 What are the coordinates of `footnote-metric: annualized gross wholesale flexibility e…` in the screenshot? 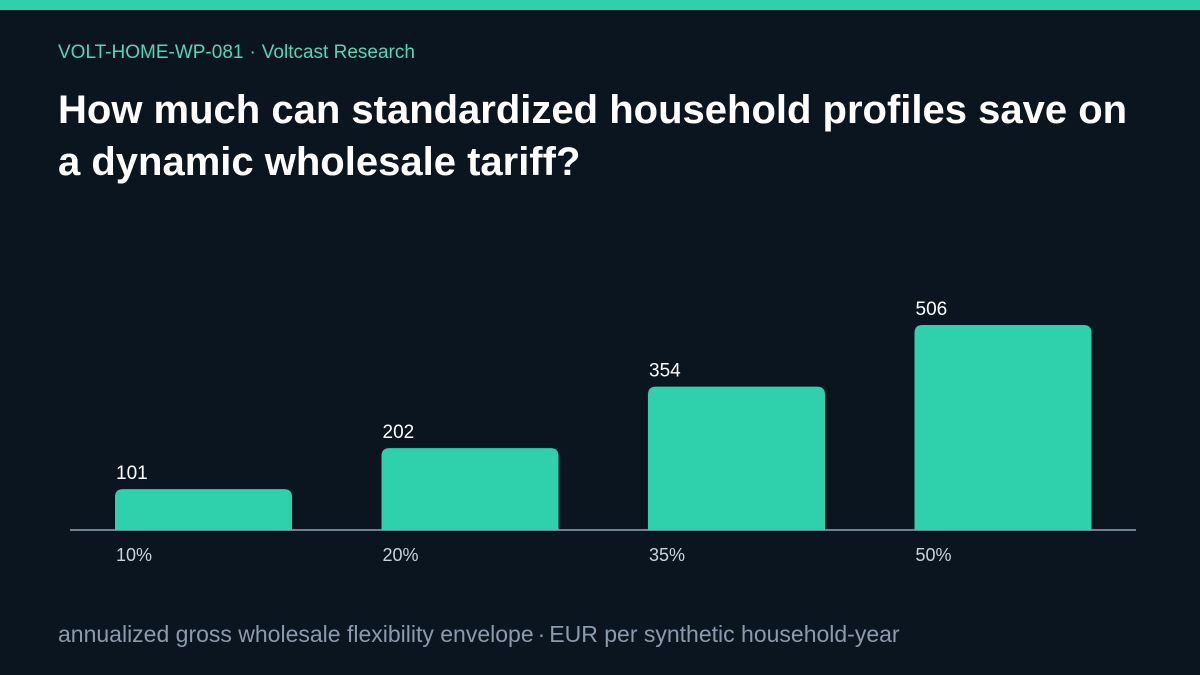 It's located at (296, 634).